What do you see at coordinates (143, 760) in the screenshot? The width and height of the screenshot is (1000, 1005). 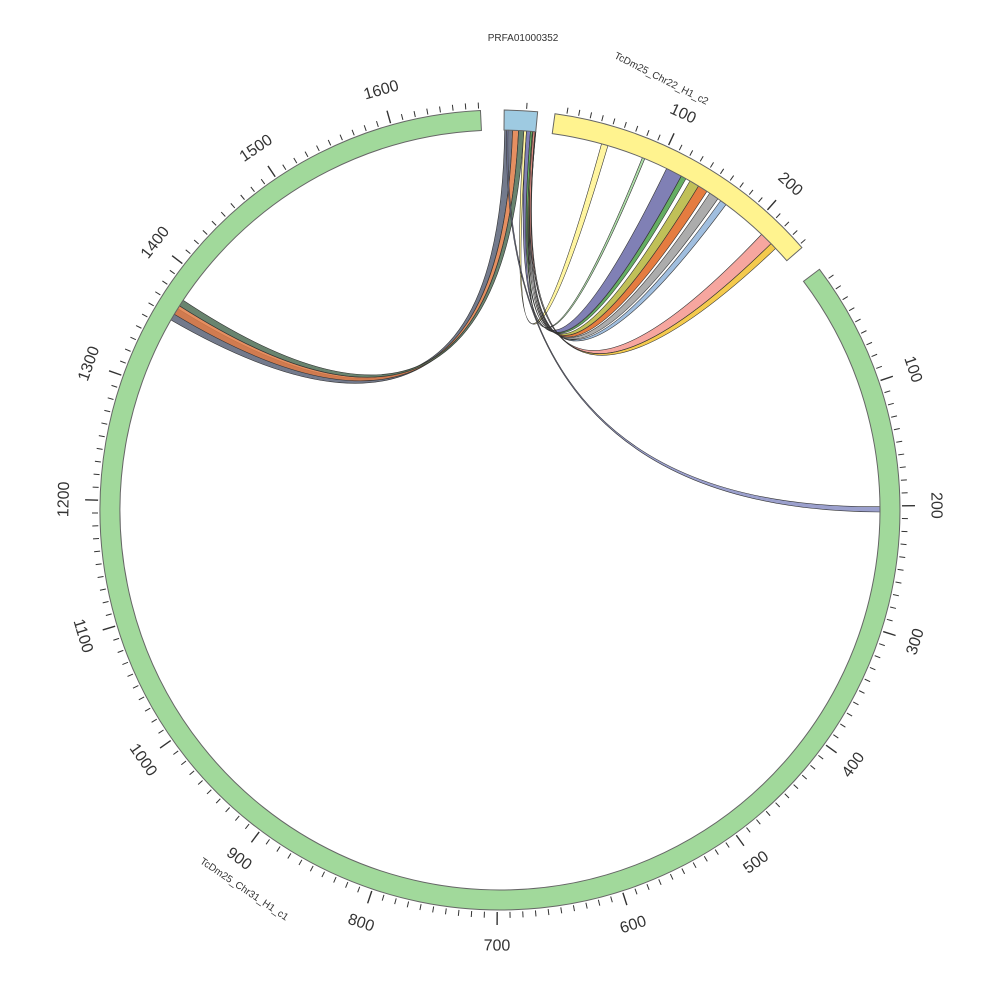 I see `tick-label: 1000` at bounding box center [143, 760].